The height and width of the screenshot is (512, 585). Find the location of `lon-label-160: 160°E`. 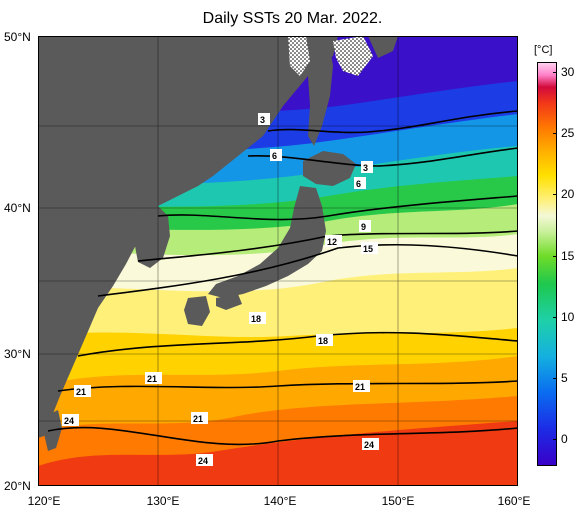

lon-label-160: 160°E is located at coordinates (514, 501).